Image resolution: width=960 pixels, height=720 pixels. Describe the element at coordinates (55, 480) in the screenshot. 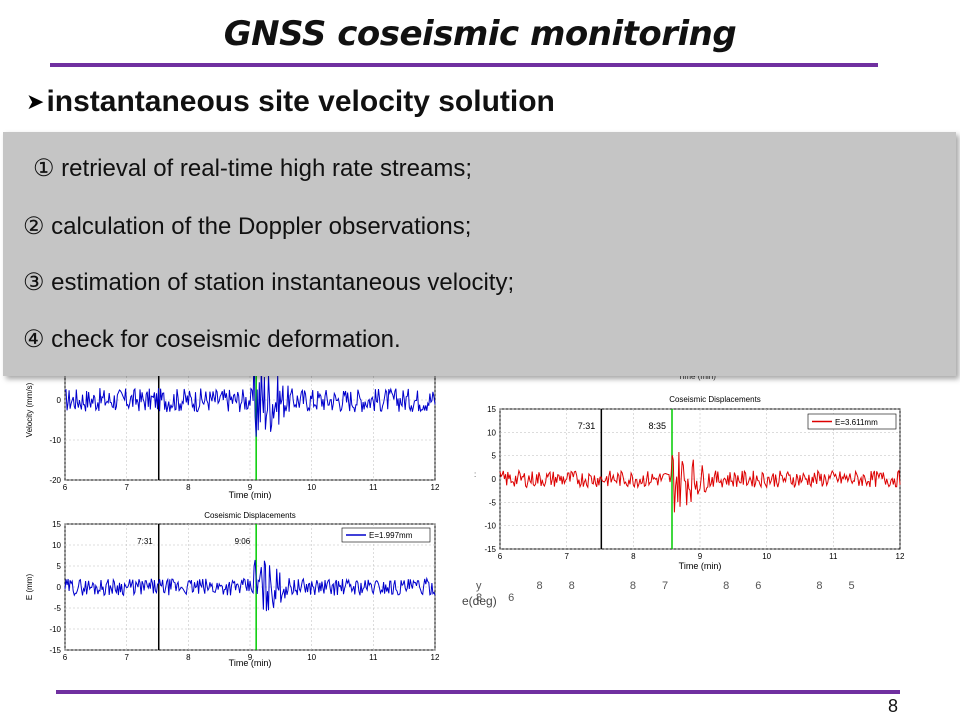

I see `y-tick-label: -20` at that location.